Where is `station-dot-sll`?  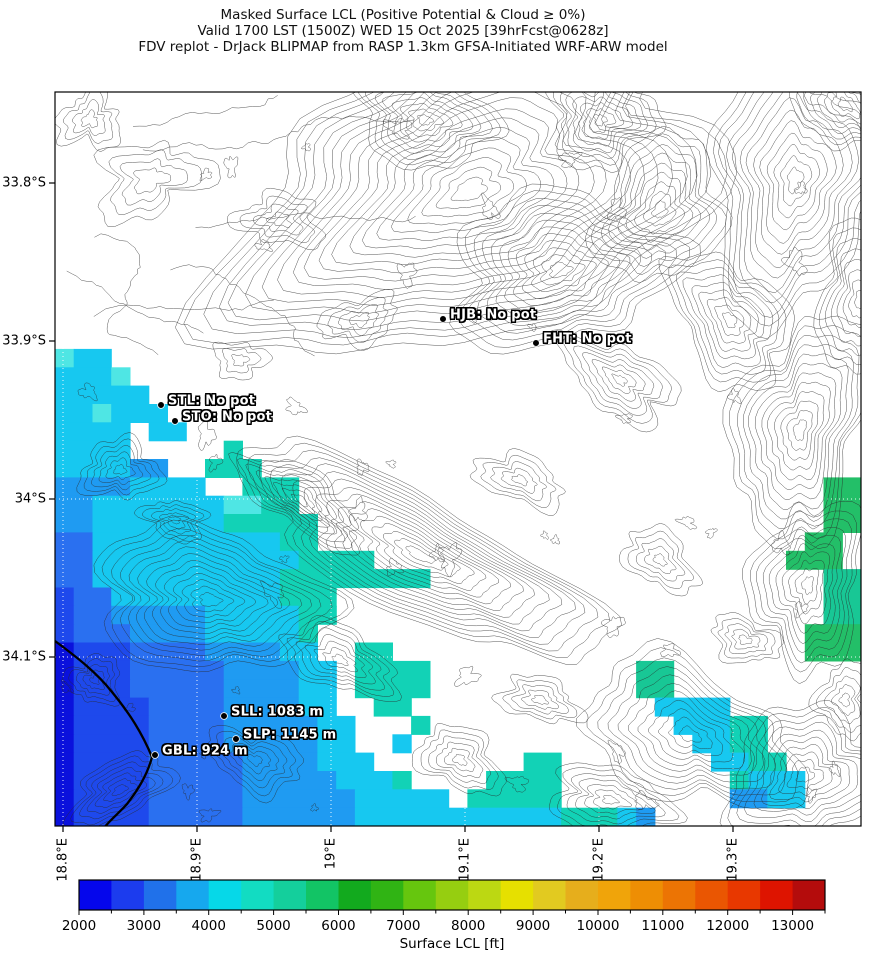
station-dot-sll is located at coordinates (224, 716).